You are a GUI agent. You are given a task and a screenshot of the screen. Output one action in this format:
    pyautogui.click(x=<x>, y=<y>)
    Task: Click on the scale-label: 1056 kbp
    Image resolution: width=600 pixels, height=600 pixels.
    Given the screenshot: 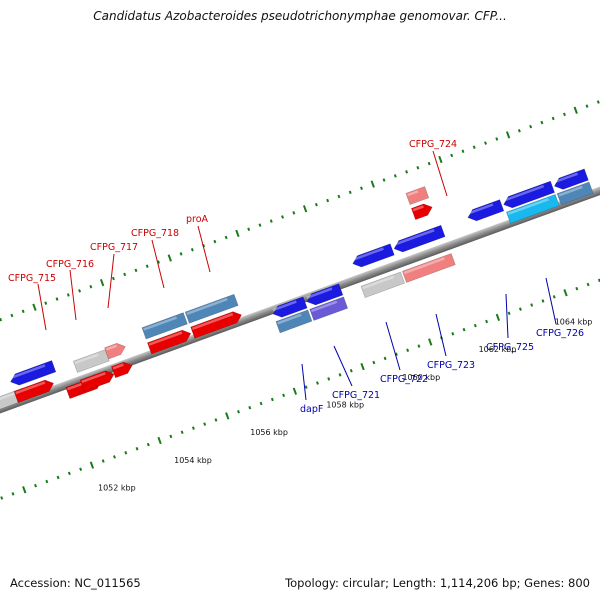 What is the action you would take?
    pyautogui.click(x=269, y=432)
    